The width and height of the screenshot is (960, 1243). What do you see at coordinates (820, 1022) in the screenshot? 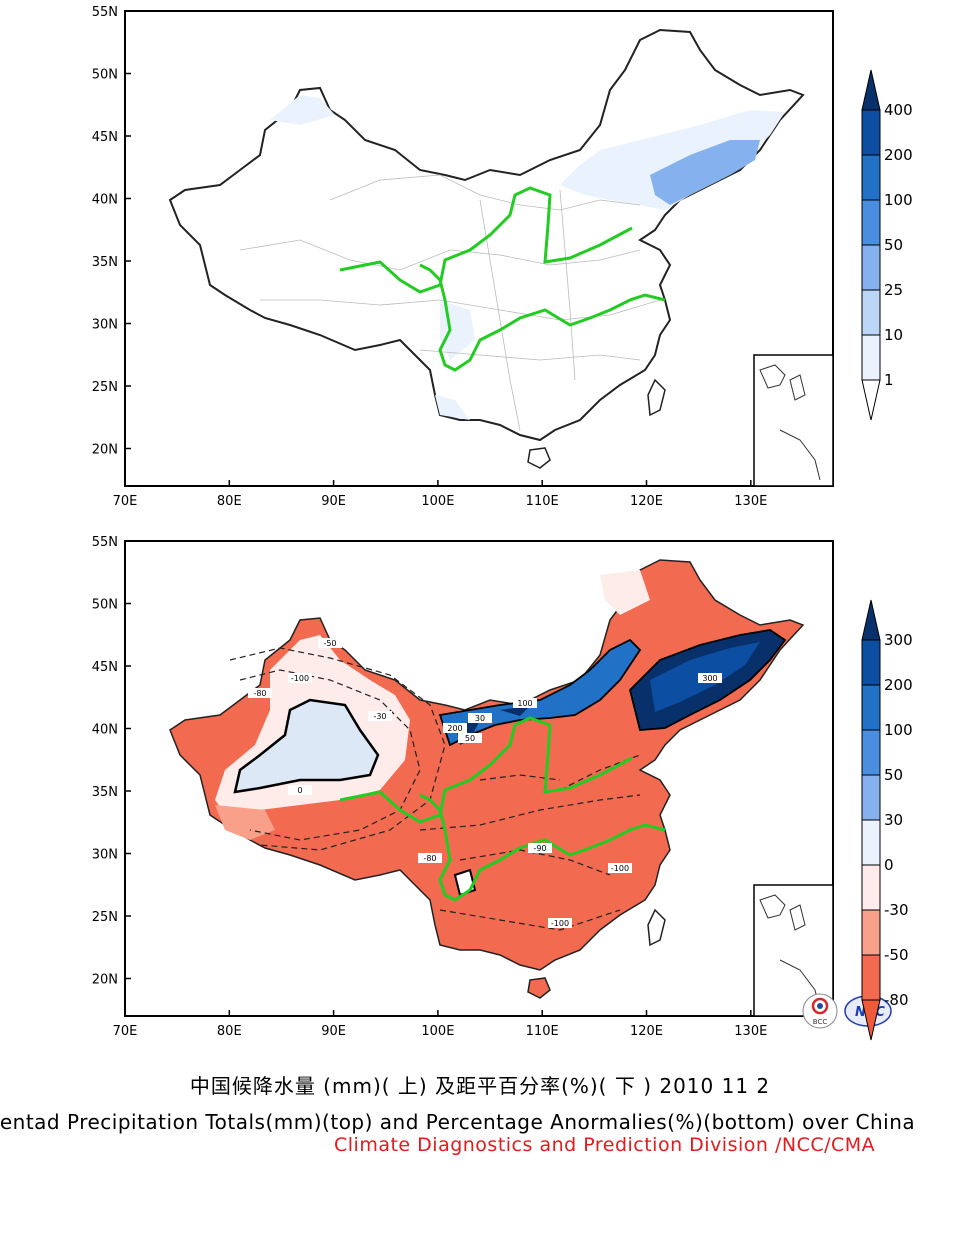
I see `bcc-logo-text: BCC` at bounding box center [820, 1022].